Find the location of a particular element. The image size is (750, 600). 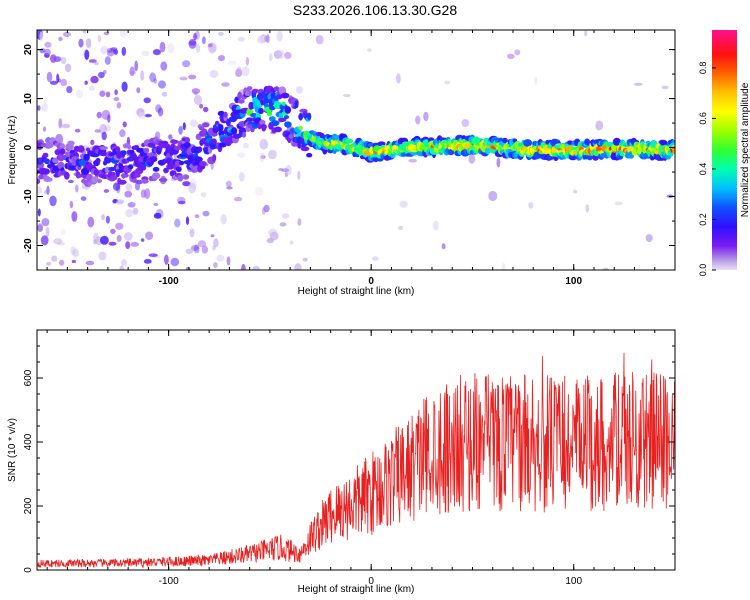

y-tick-label: -20 is located at coordinates (28, 245).